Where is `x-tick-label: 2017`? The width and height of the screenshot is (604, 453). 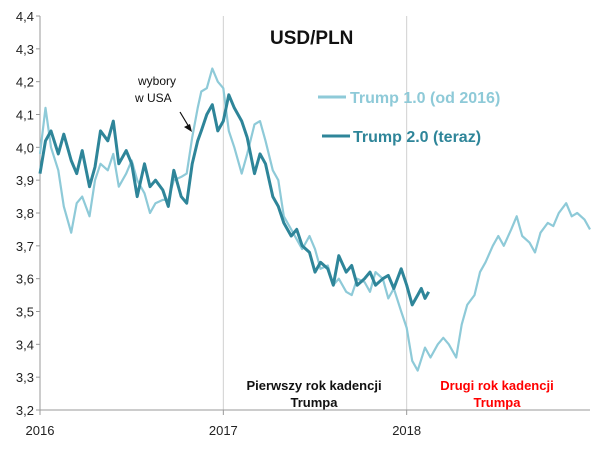
x-tick-label: 2017 is located at coordinates (223, 430).